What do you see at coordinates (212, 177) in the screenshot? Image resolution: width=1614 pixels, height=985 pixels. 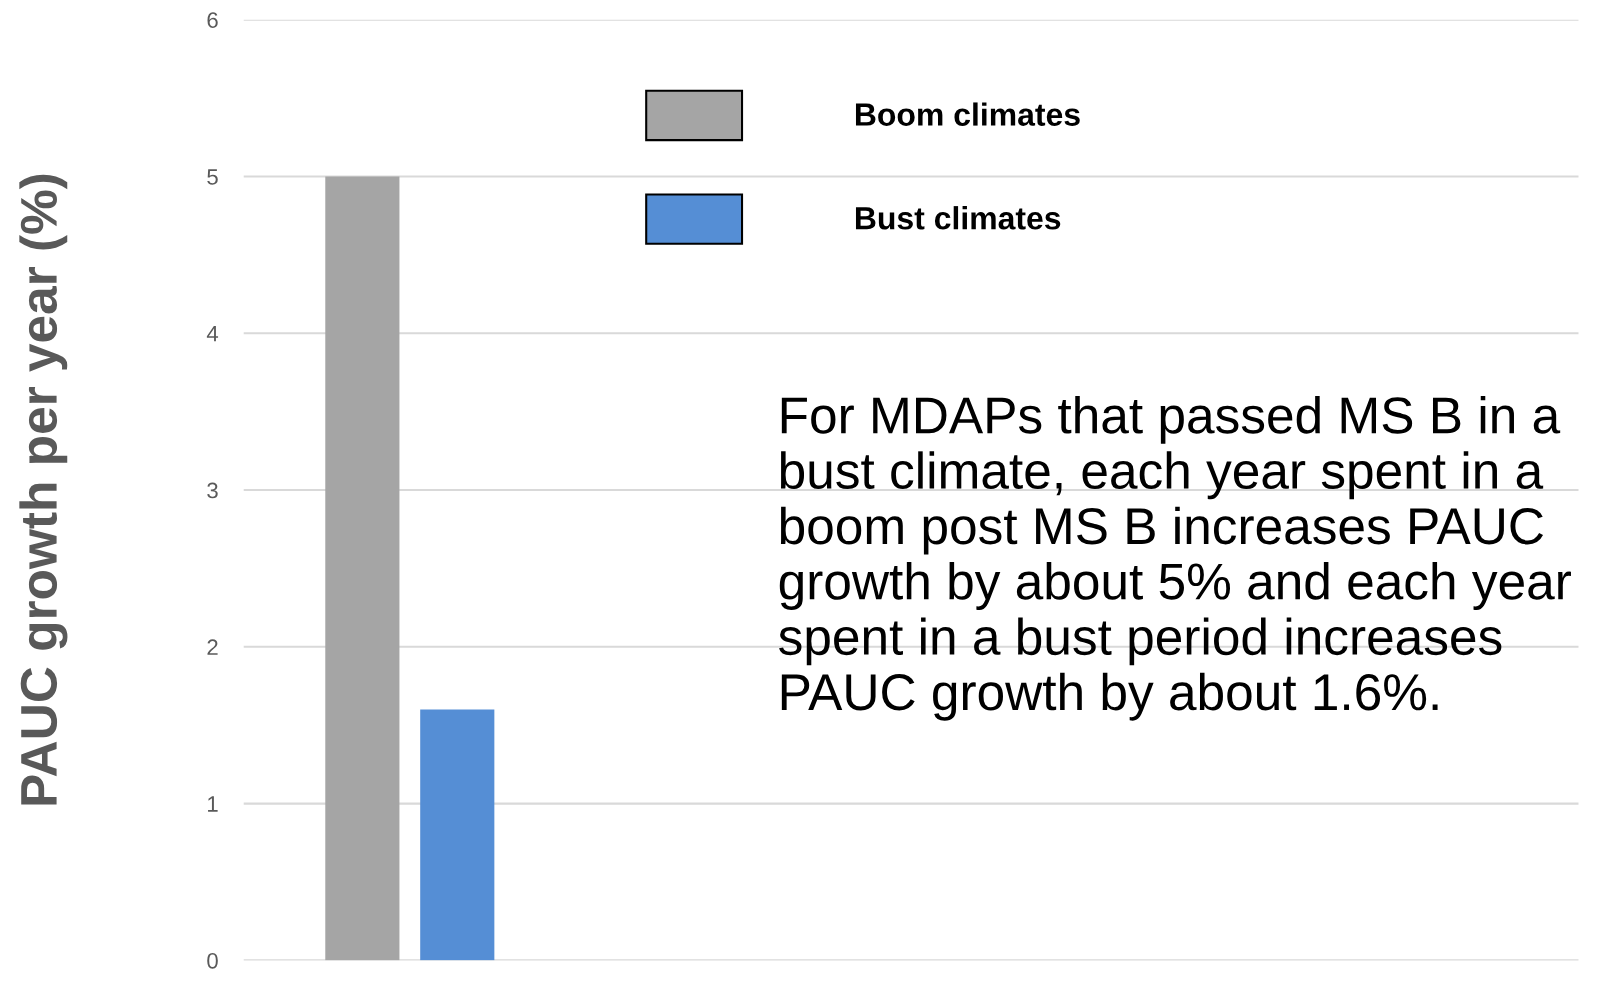 I see `y-tick-label: 5` at bounding box center [212, 177].